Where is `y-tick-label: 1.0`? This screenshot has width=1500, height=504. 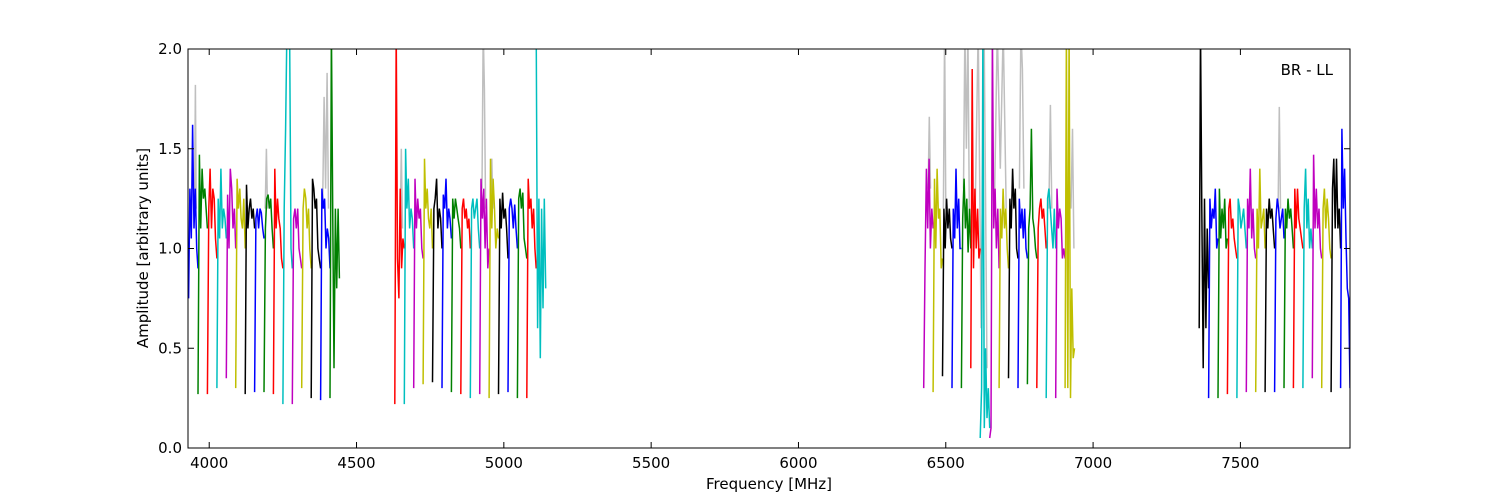 y-tick-label: 1.0 is located at coordinates (170, 249).